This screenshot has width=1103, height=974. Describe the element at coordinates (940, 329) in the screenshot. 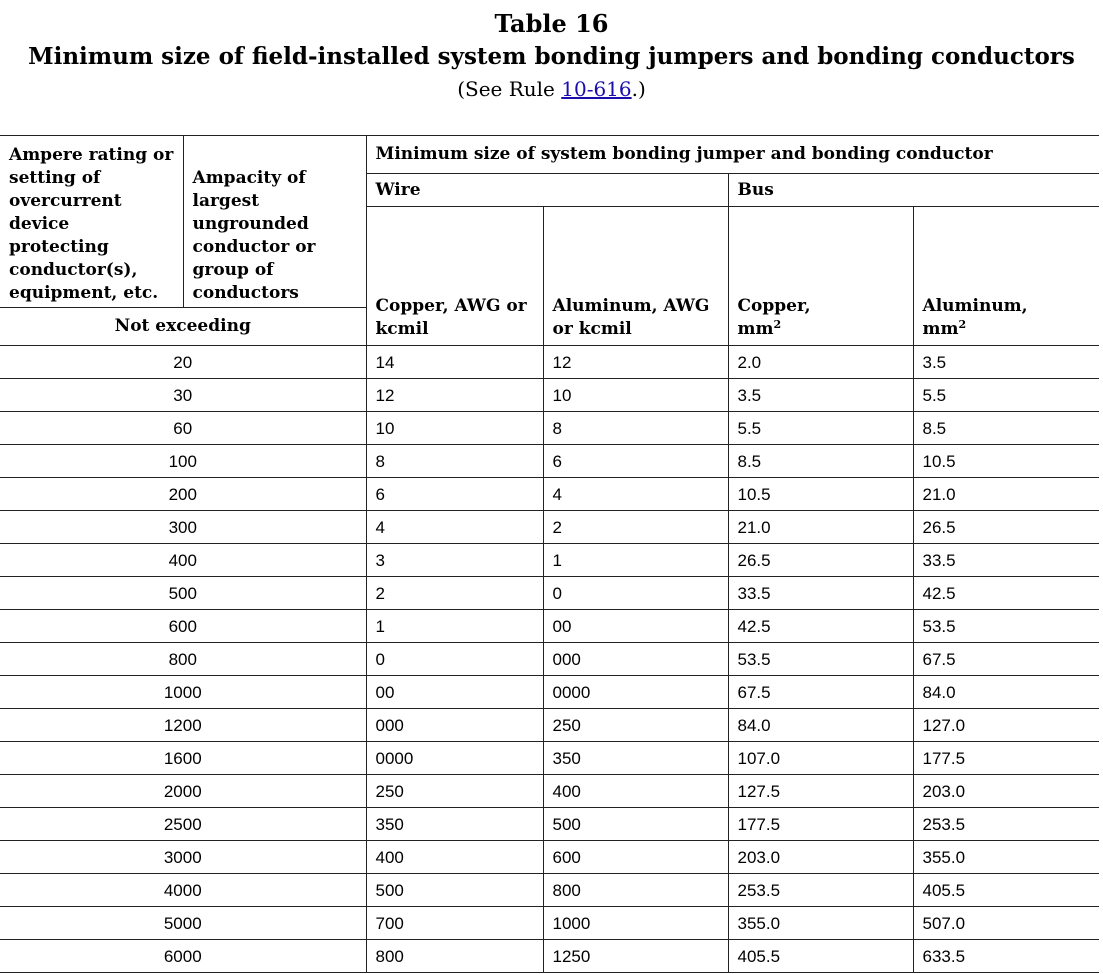

I see `aluminum-bus-unit: mm` at that location.